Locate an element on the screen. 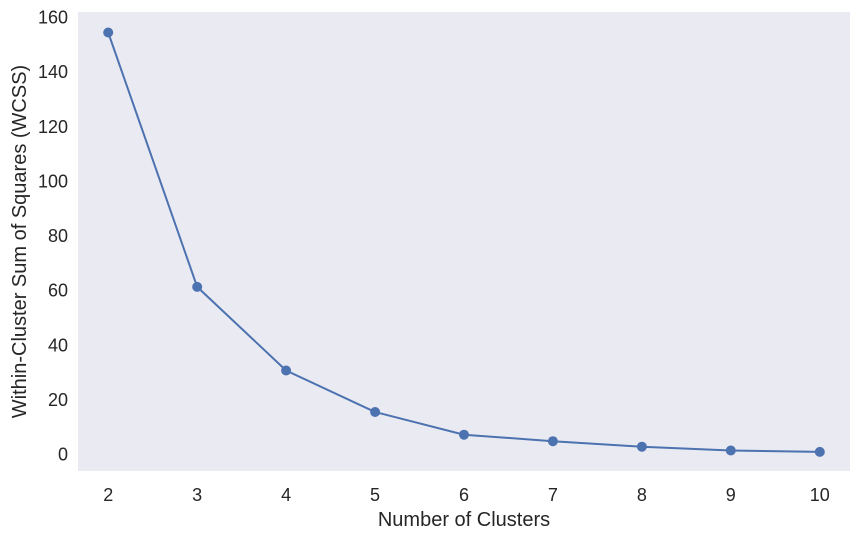 The image size is (864, 539). x-tick-label: 6 is located at coordinates (464, 495).